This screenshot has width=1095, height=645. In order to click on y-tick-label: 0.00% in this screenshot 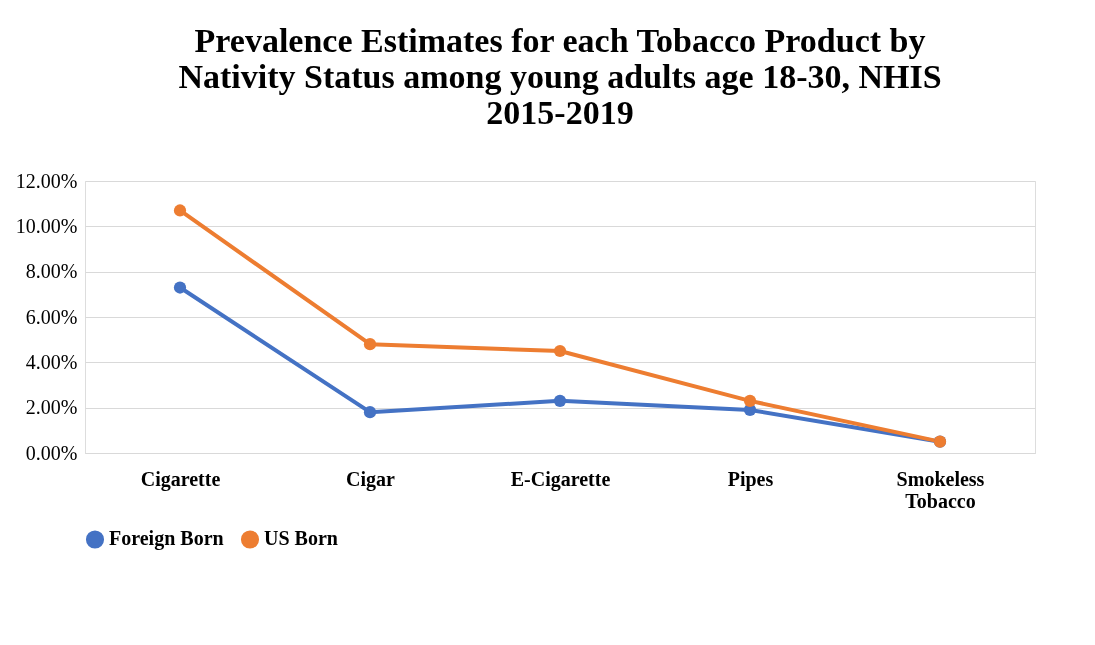, I will do `click(51, 452)`.